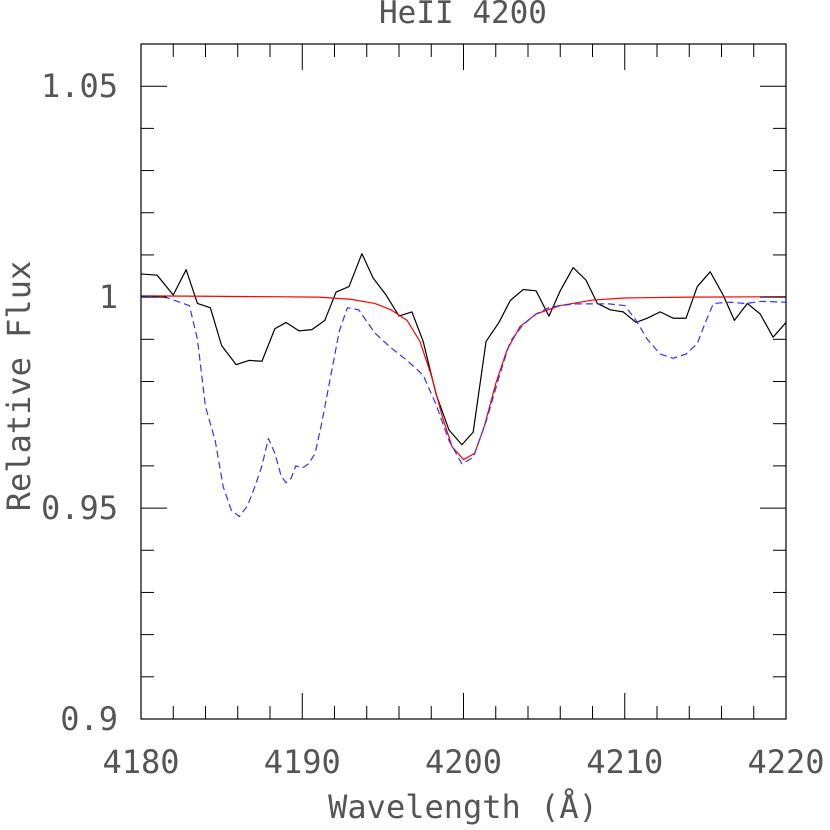  Describe the element at coordinates (140, 762) in the screenshot. I see `x-tick-label: 4180` at that location.